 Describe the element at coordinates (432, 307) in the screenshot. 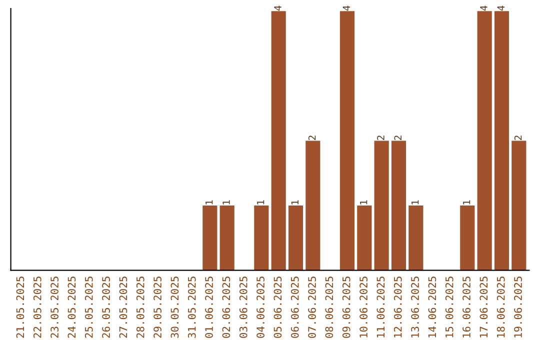

I see `x-tick-label: 14.06.2025` at that location.